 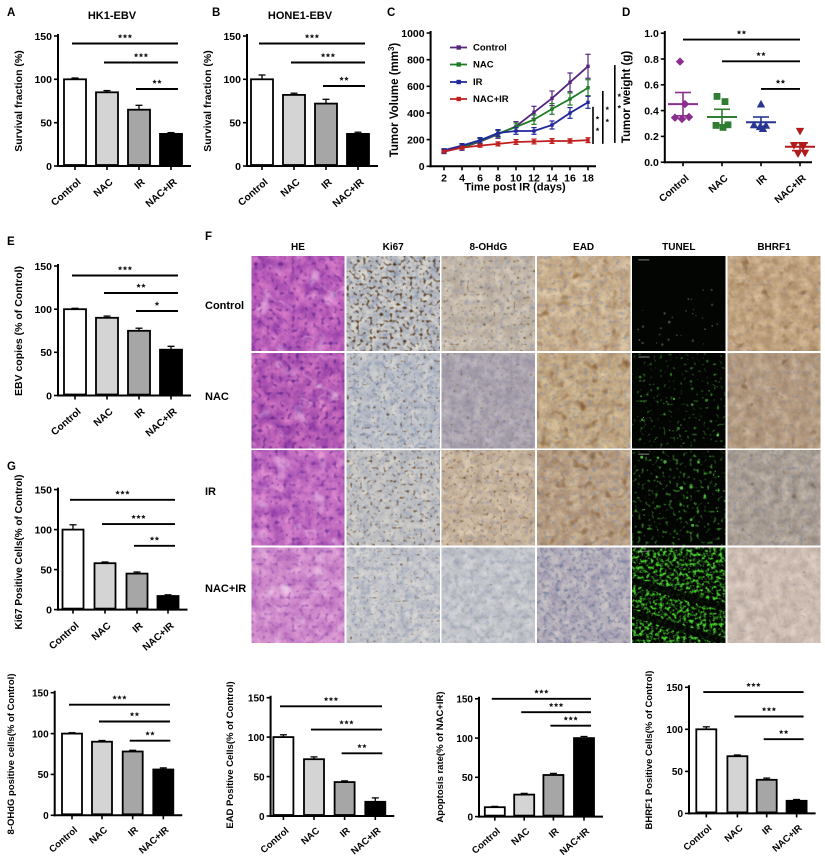 What do you see at coordinates (112, 16) in the screenshot?
I see `svg-text: HK1-EBV` at bounding box center [112, 16].